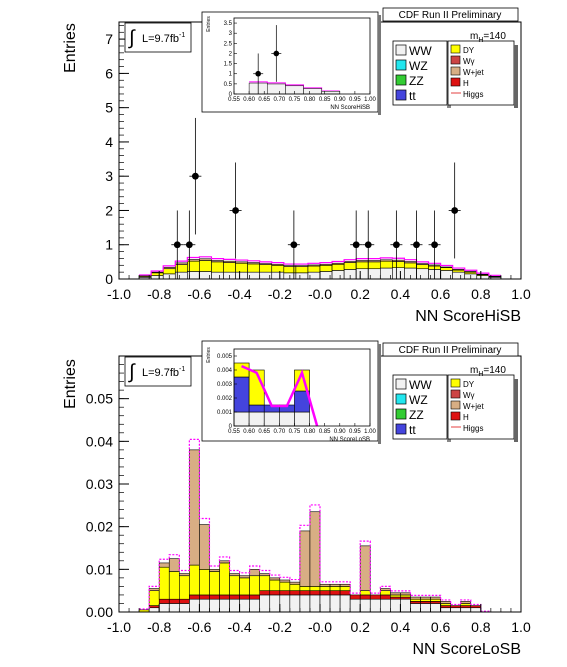 The width and height of the screenshot is (567, 667). Describe the element at coordinates (455, 405) in the screenshot. I see `legend-swatch-wjet` at that location.